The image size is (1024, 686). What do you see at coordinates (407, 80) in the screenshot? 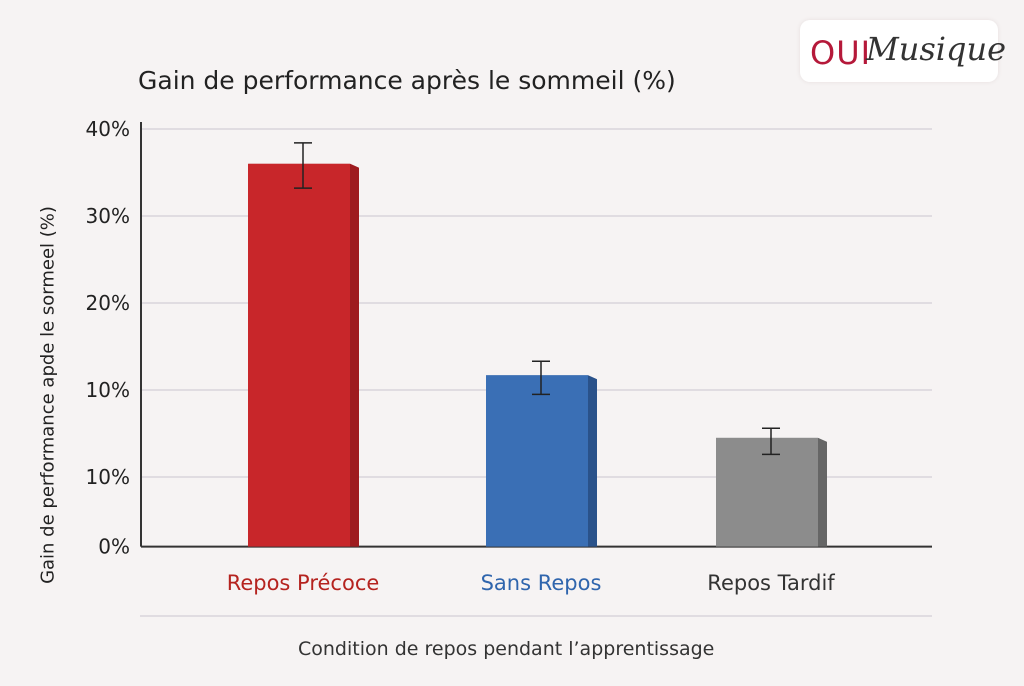
I see `chart-title: Gain de performance après le sommeil (%)` at bounding box center [407, 80].